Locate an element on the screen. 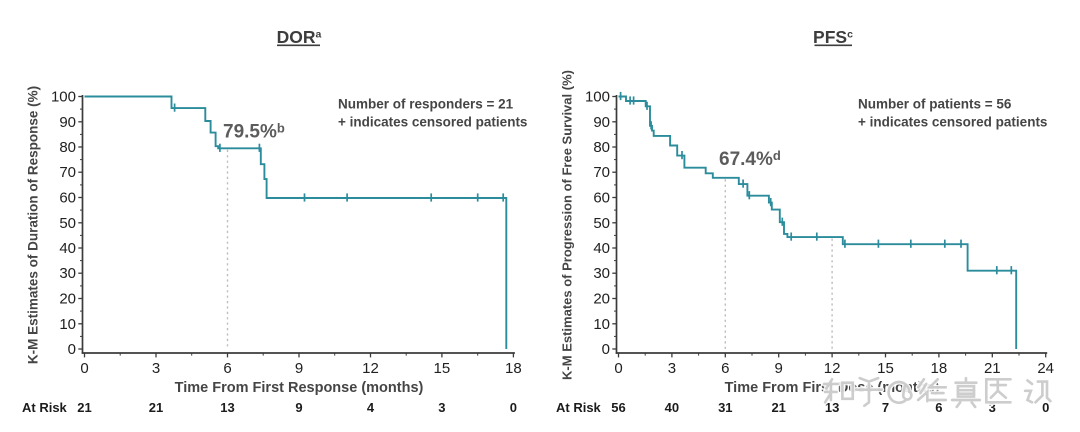  svg-text: 67.4%d is located at coordinates (750, 159).